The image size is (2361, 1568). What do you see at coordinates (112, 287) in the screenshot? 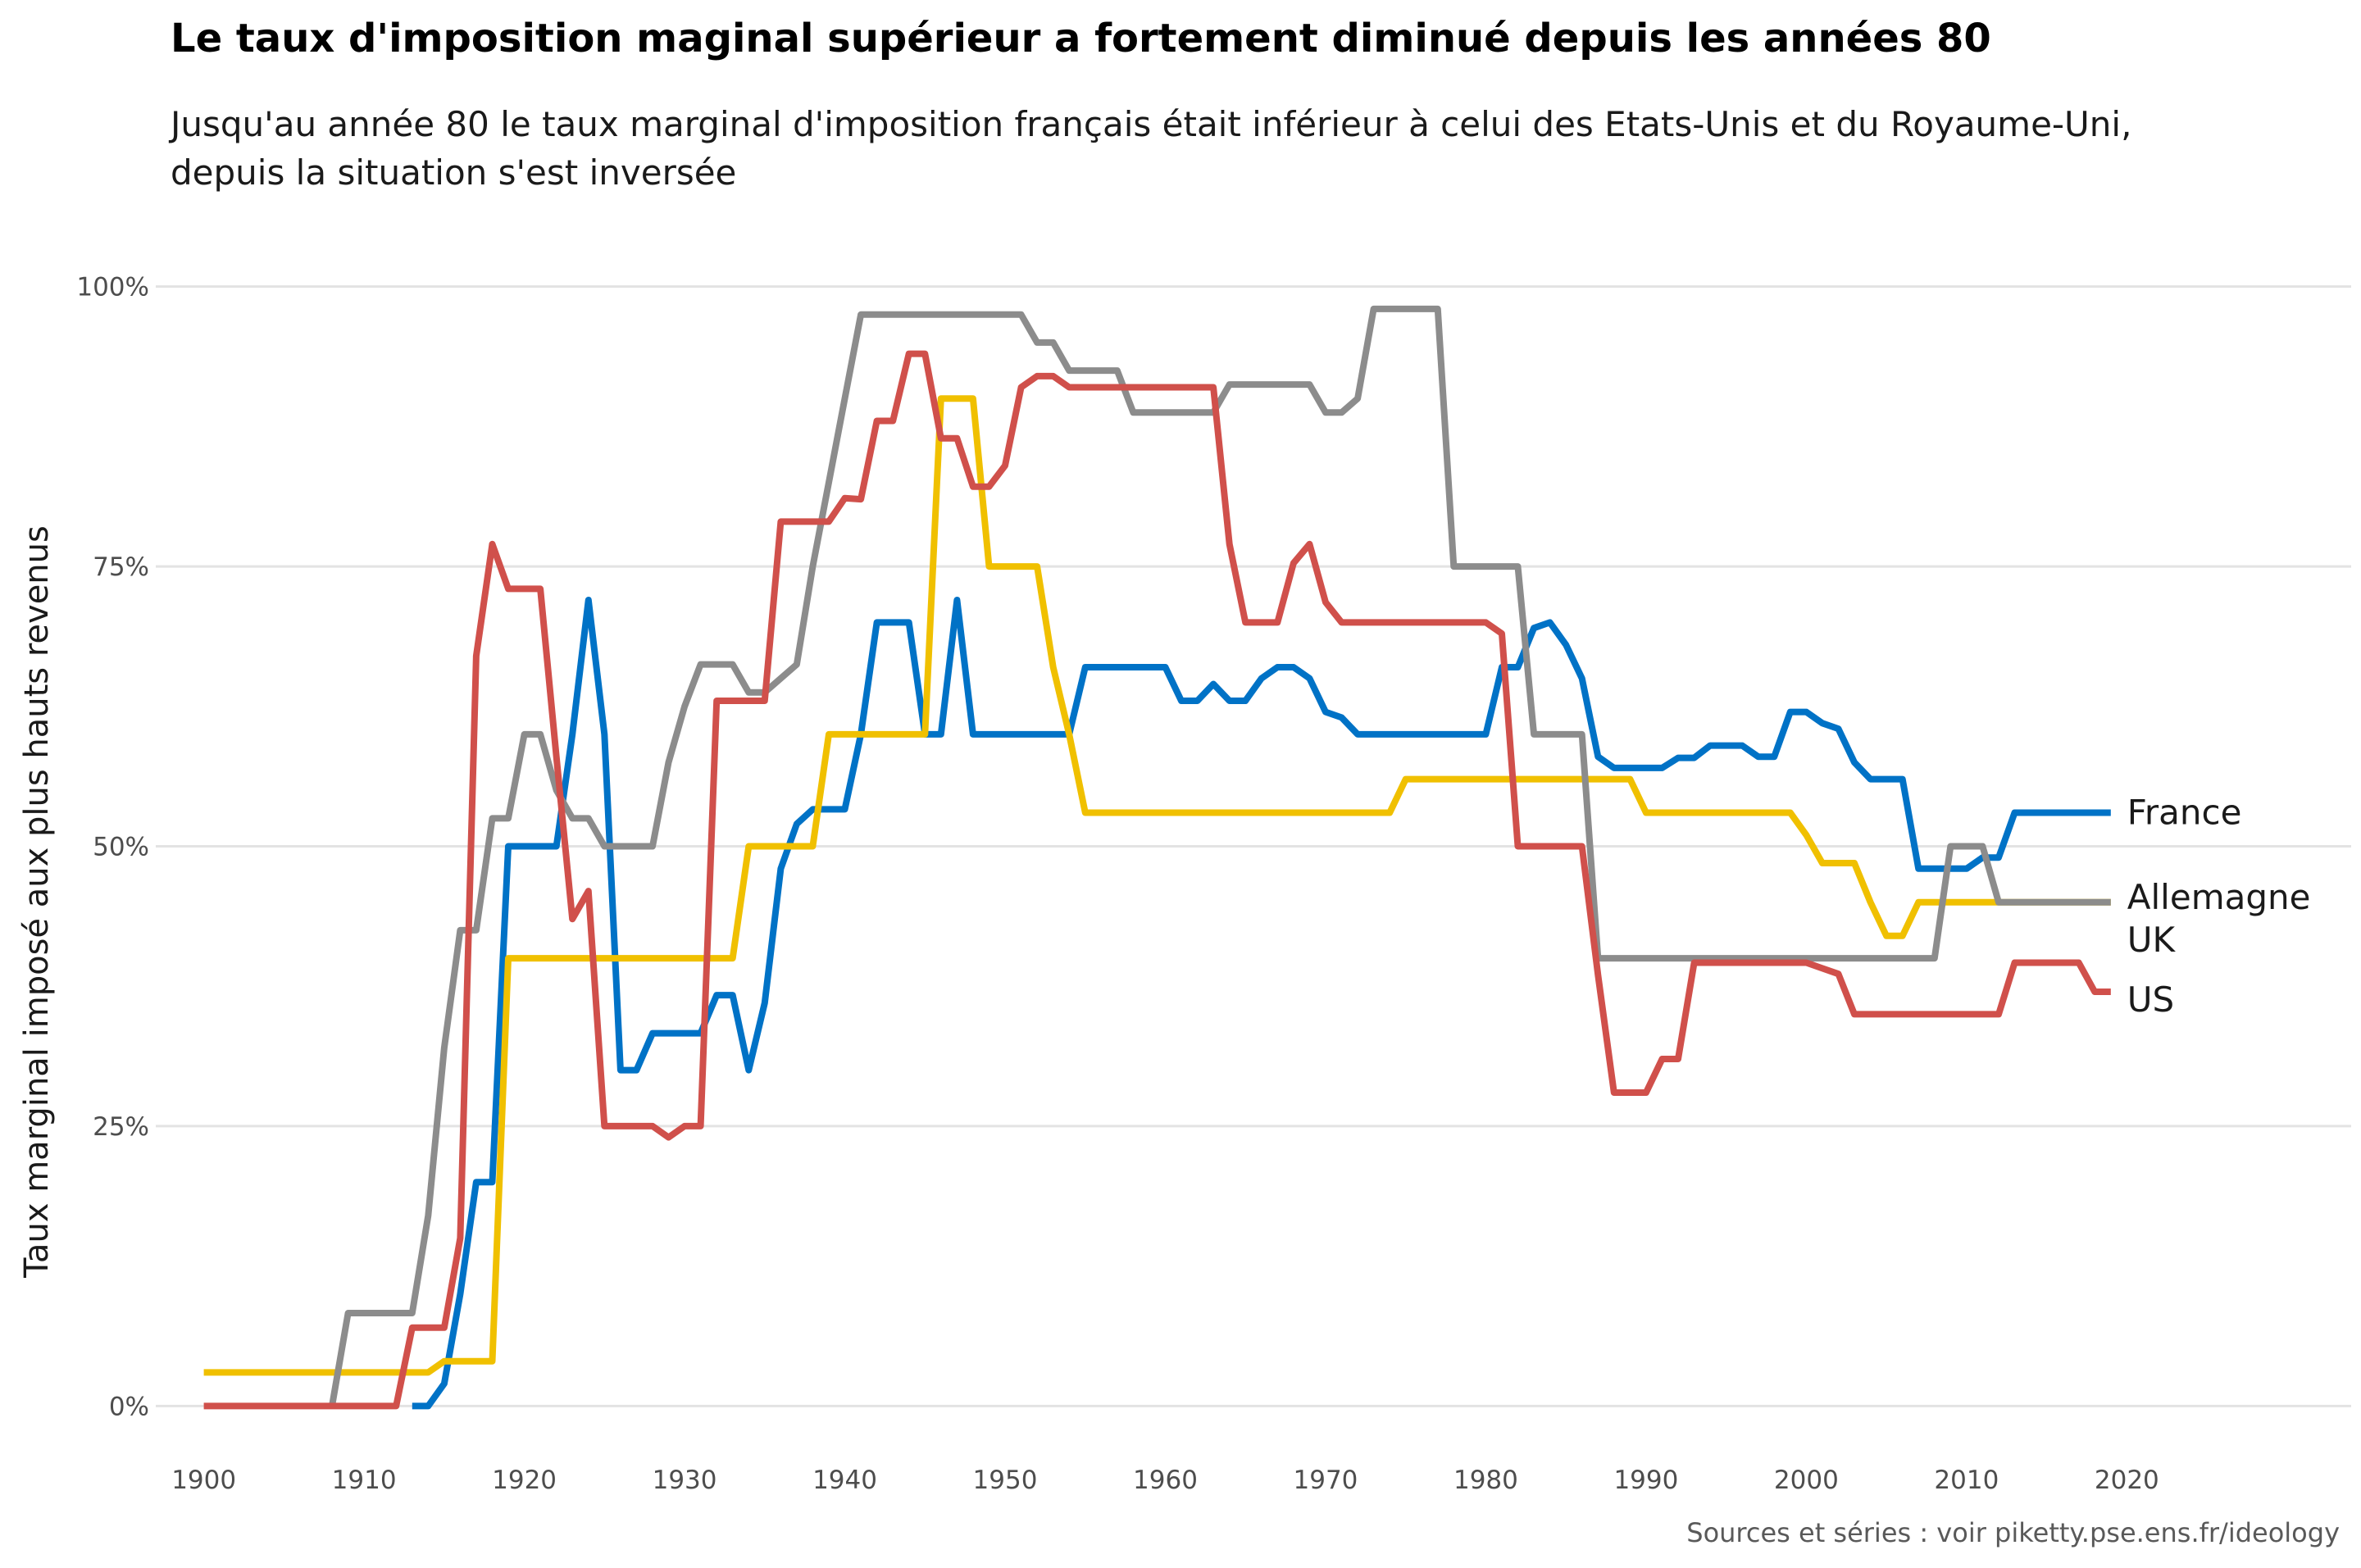
I see `y-tick-label: 100%` at bounding box center [112, 287].